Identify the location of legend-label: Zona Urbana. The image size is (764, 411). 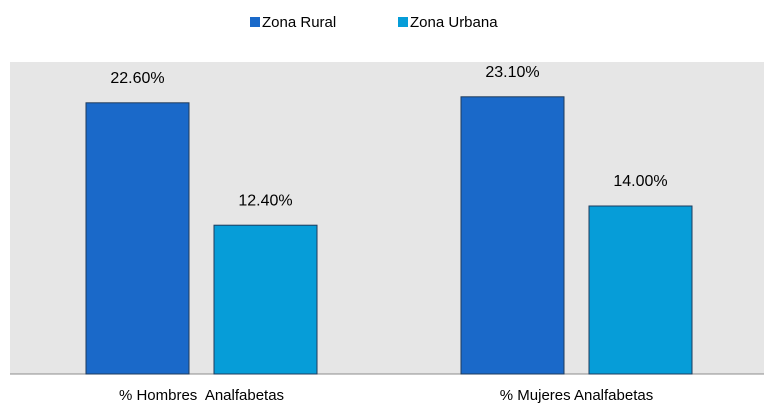
(454, 22).